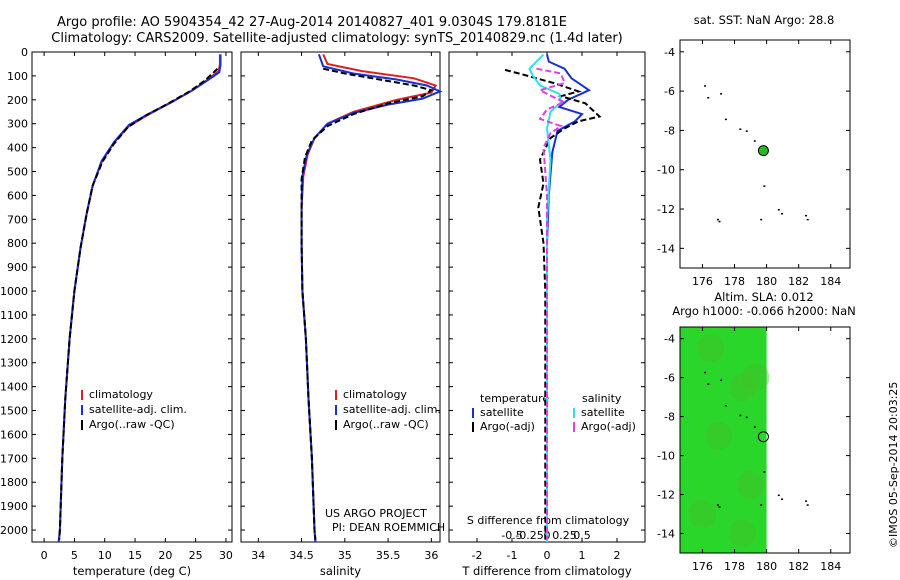 The image size is (900, 580). Describe the element at coordinates (582, 535) in the screenshot. I see `top-x-tick-label: 0.5` at that location.